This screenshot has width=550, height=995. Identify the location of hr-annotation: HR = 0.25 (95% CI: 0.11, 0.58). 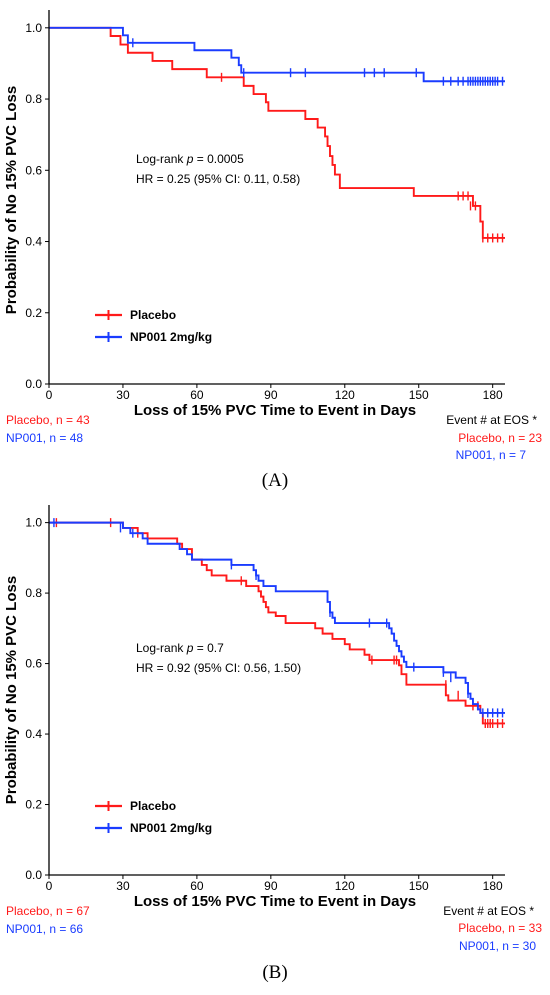
(218, 179).